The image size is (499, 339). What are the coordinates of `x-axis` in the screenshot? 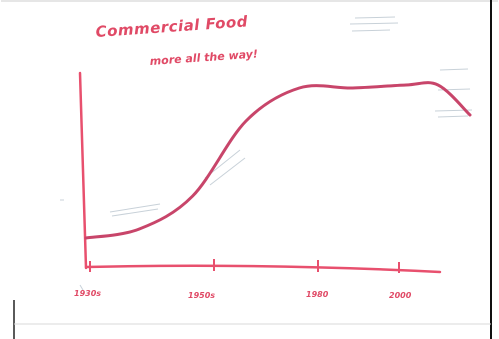 It's located at (263, 269).